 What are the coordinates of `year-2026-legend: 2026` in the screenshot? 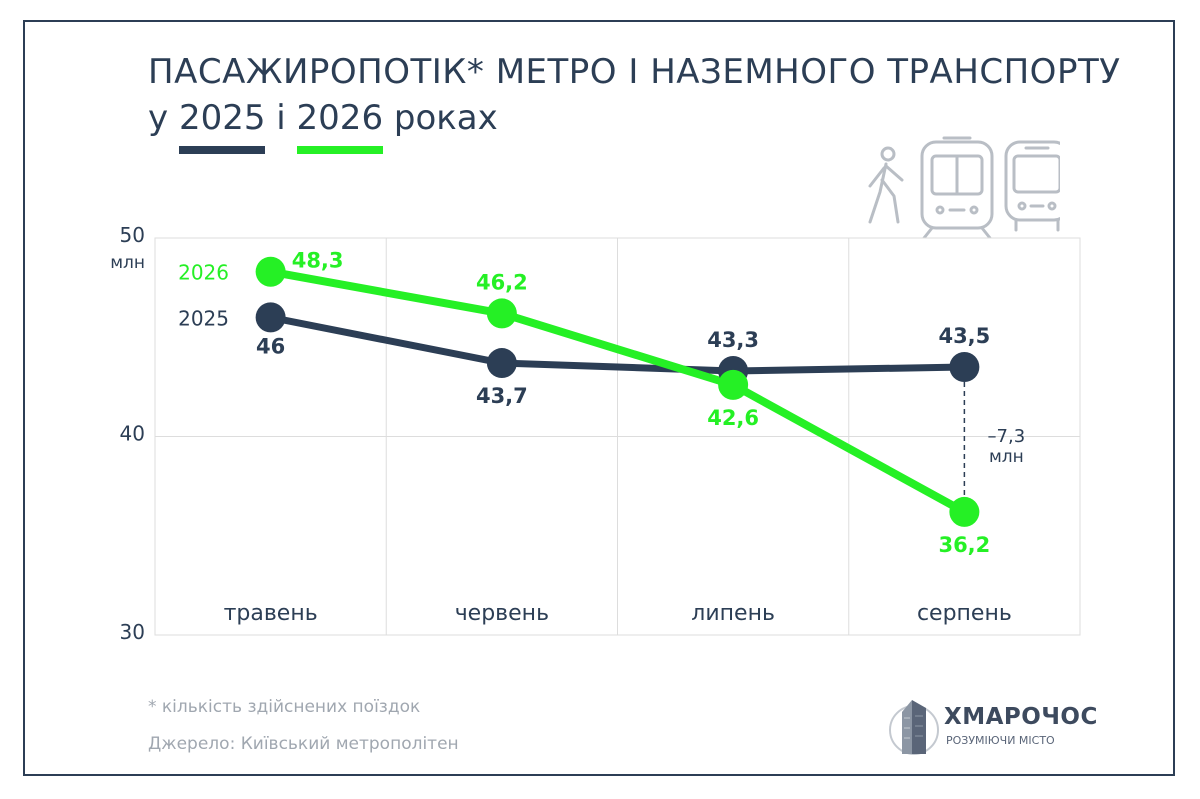 It's located at (340, 126).